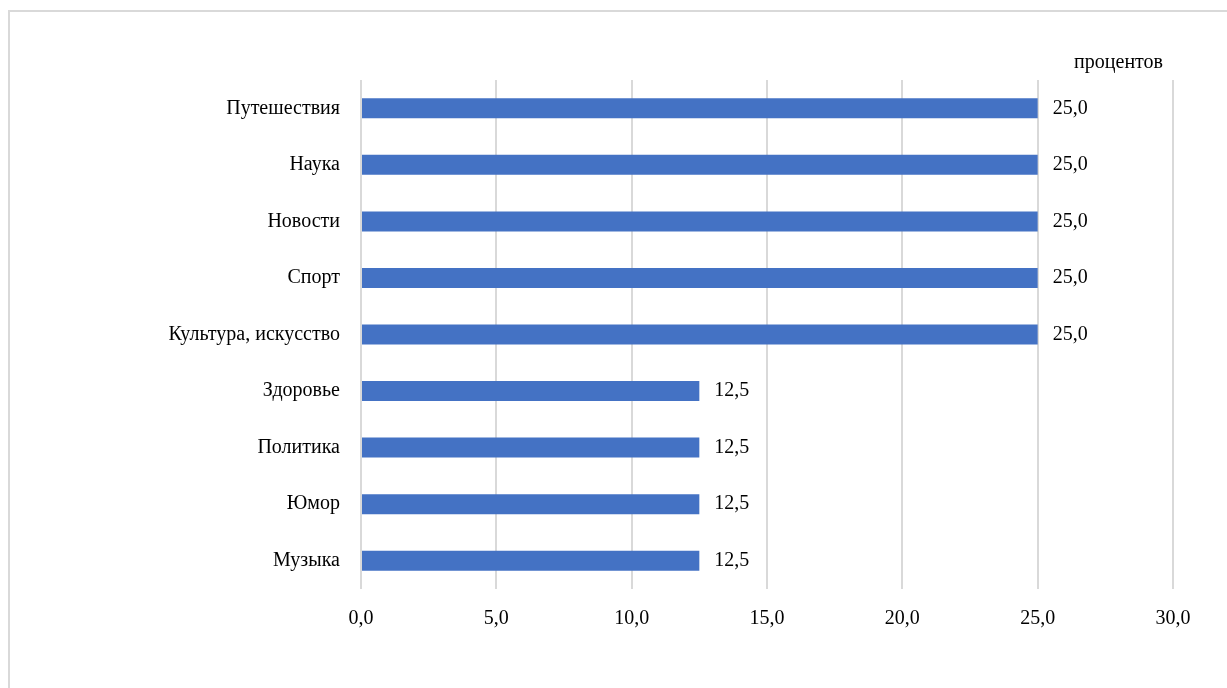  I want to click on y-tick-label: Новости, so click(304, 219).